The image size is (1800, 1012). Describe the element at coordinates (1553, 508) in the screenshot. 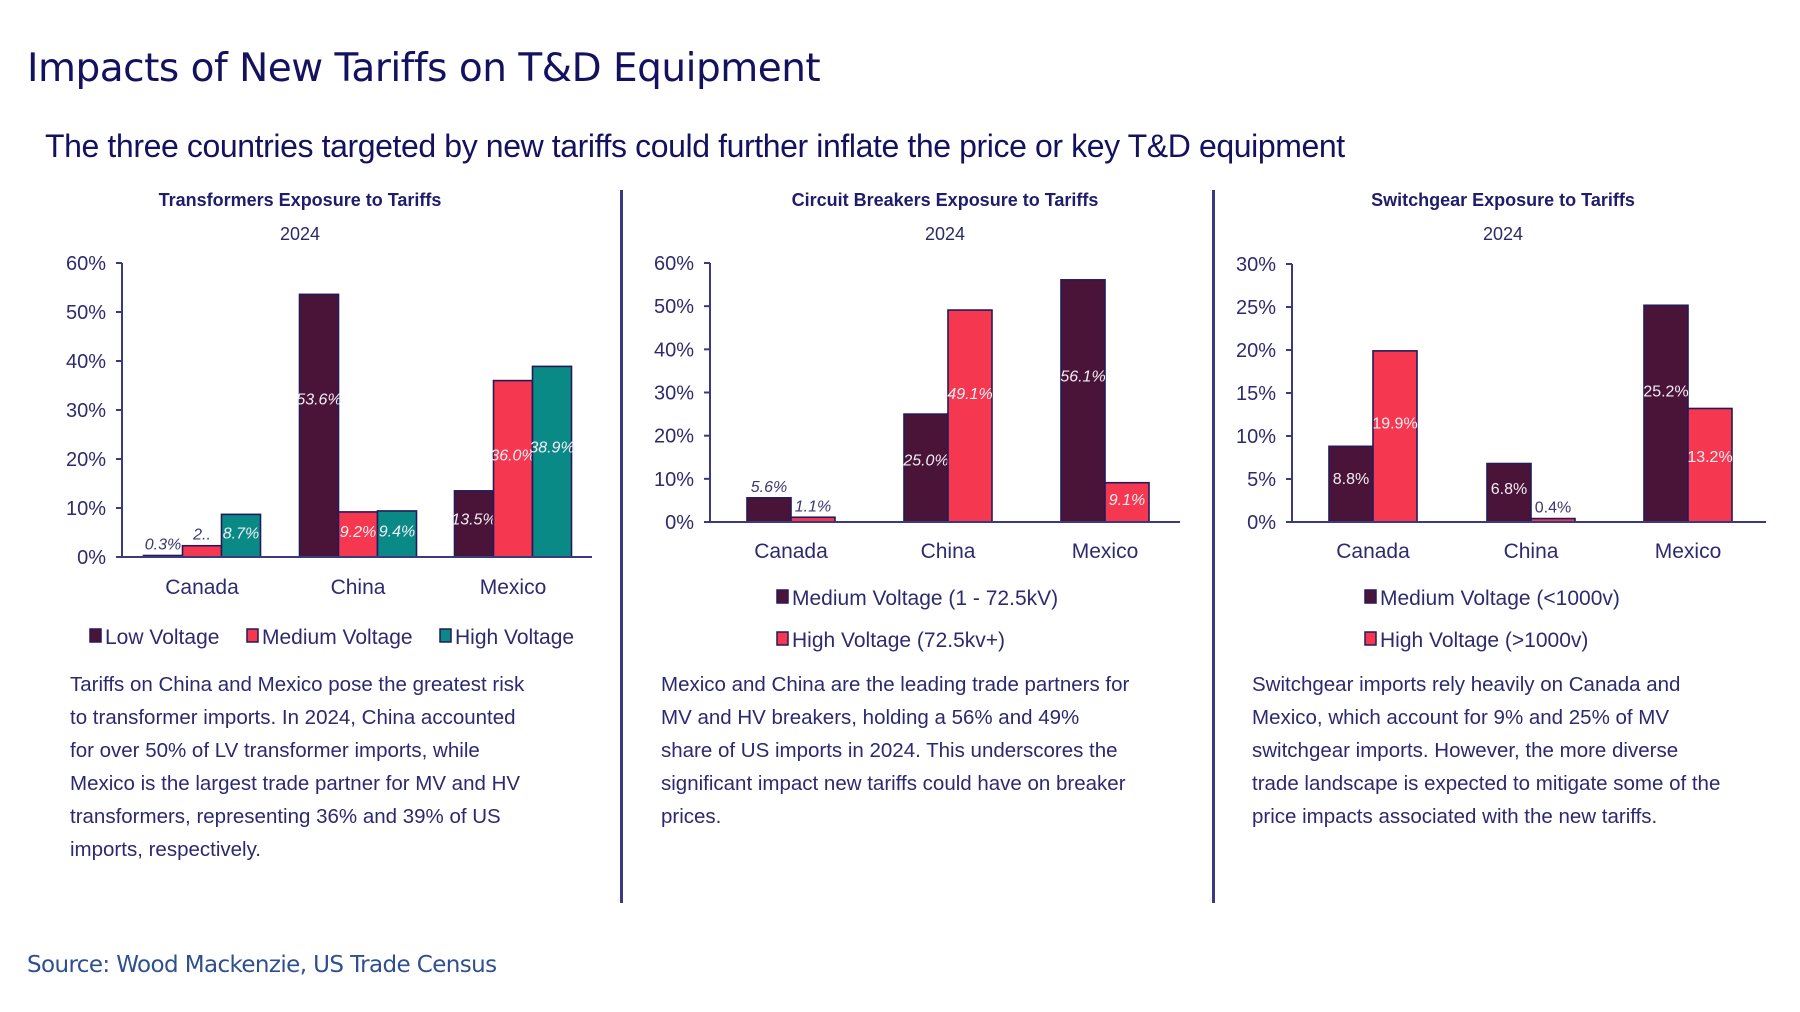

I see `switchgear-data-label: 0.4%` at that location.